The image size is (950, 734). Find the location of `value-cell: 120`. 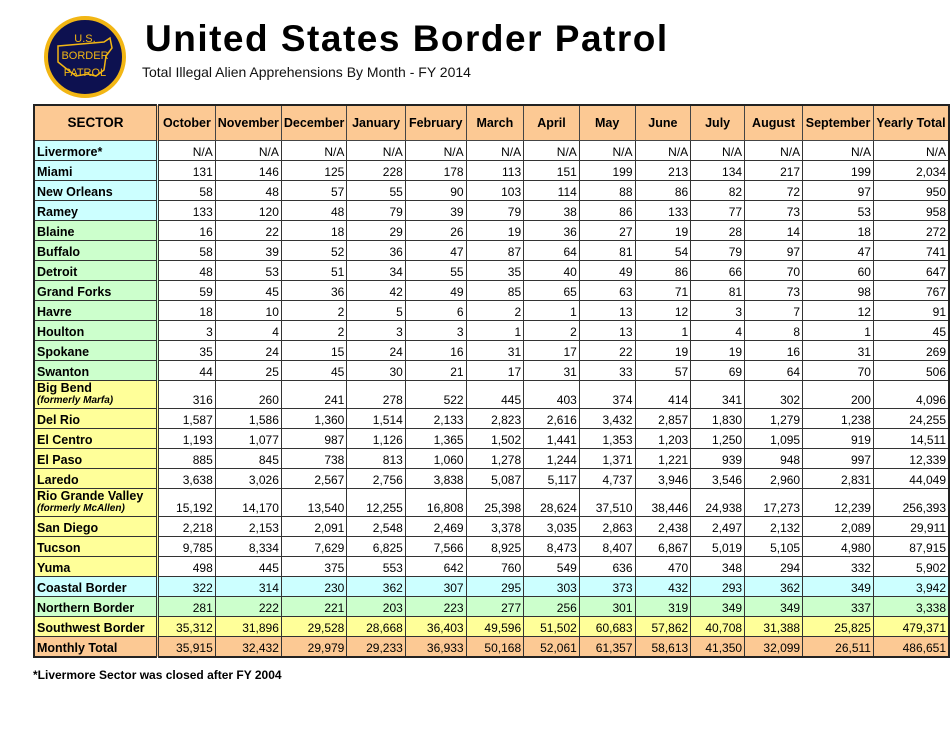

value-cell: 120 is located at coordinates (248, 210).